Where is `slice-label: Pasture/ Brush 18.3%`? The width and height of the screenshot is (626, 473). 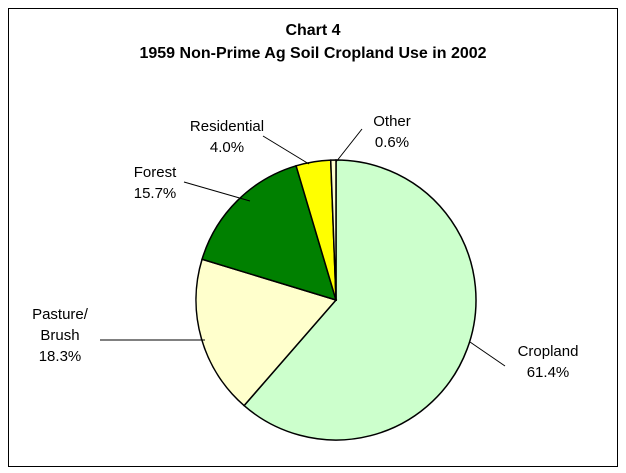
slice-label: Pasture/ Brush 18.3% is located at coordinates (60, 335).